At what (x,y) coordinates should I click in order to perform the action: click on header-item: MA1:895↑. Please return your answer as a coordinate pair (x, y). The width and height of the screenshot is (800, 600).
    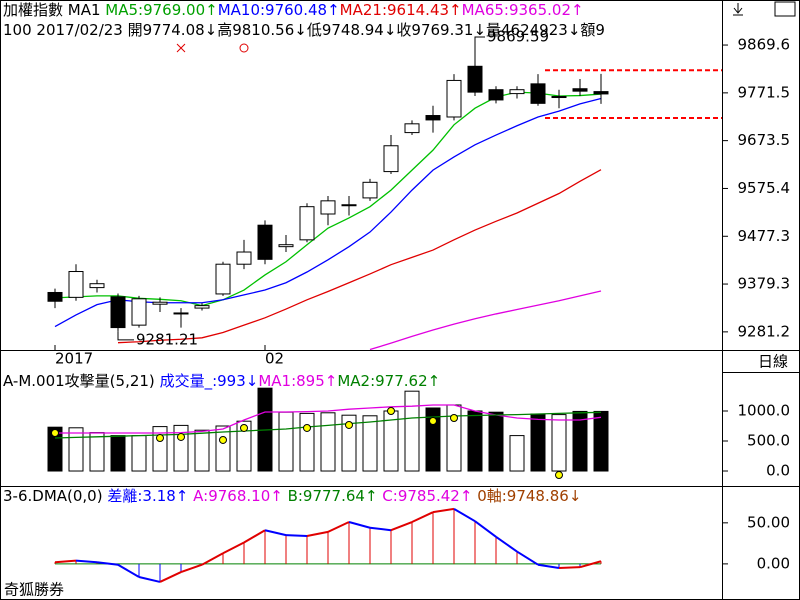
    Looking at the image, I should click on (297, 381).